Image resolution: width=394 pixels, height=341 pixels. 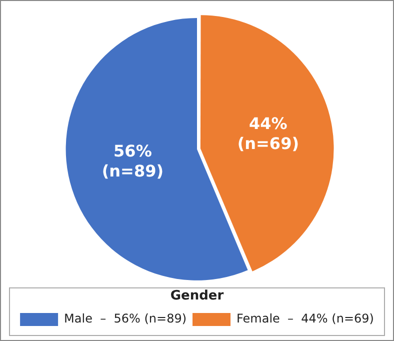 What do you see at coordinates (305, 319) in the screenshot?
I see `legend-label: Female – 44% (n=69)` at bounding box center [305, 319].